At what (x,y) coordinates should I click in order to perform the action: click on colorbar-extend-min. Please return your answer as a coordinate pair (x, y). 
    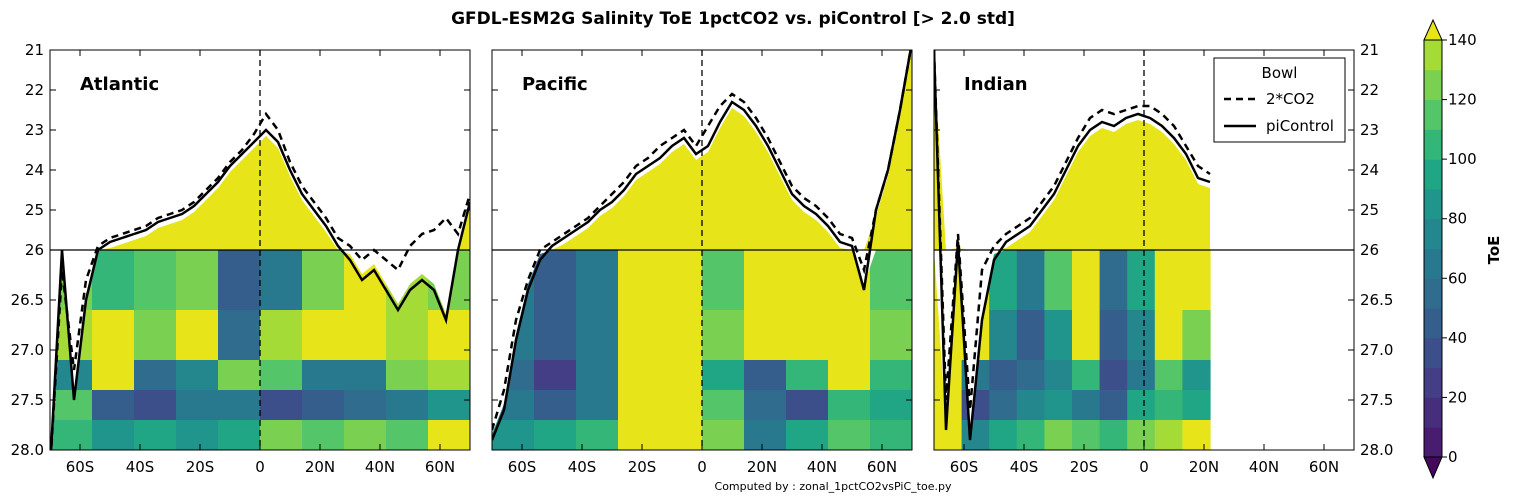
    Looking at the image, I should click on (1433, 468).